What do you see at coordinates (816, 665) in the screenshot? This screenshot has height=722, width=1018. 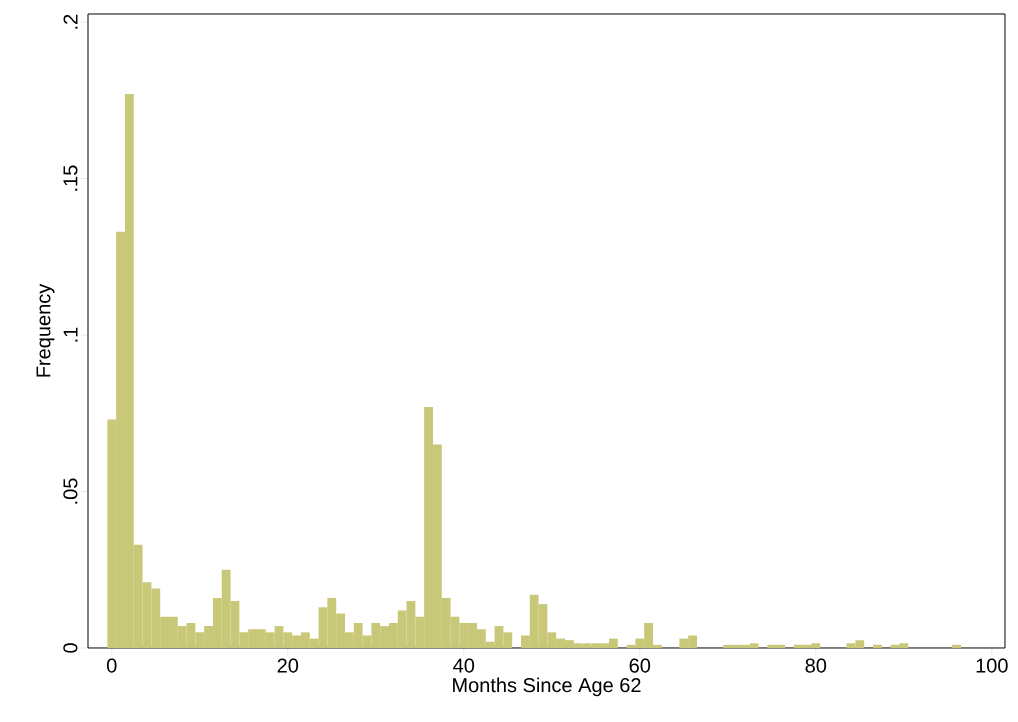 I see `x-tick-label: 80` at bounding box center [816, 665].